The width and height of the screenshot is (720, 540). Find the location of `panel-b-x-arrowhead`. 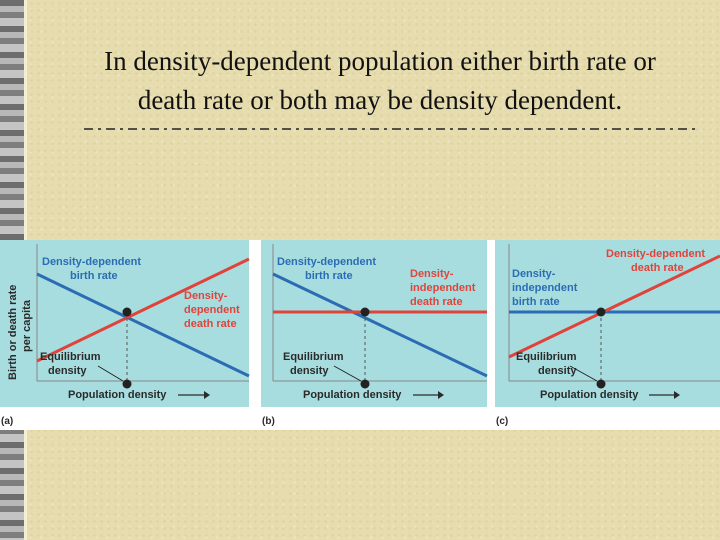

panel-b-x-arrowhead is located at coordinates (441, 395).